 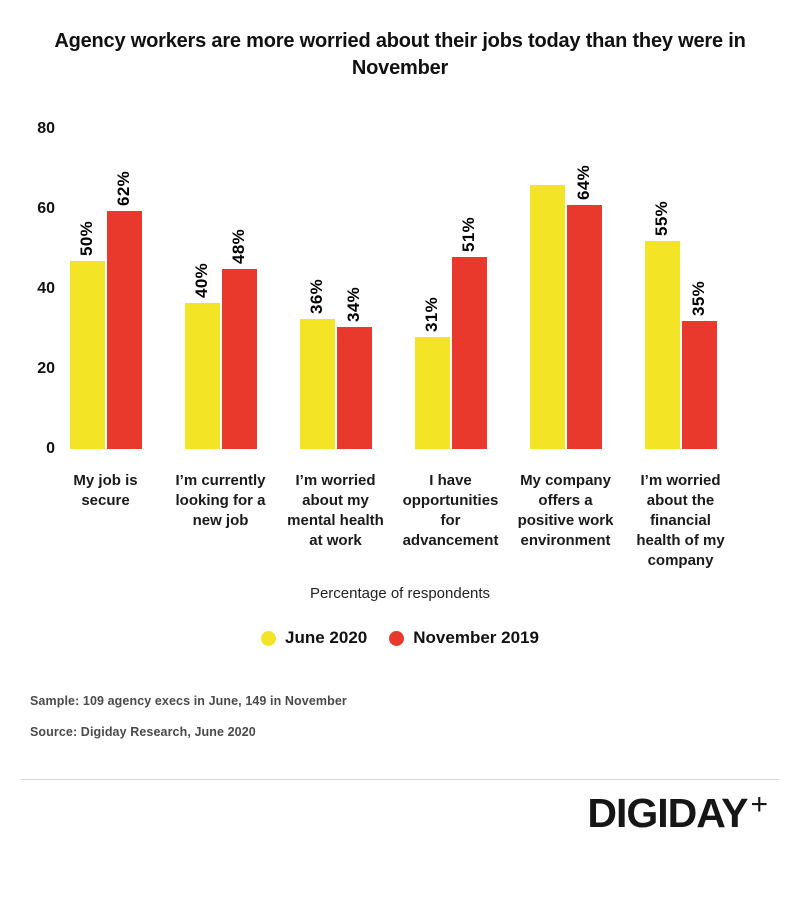 I want to click on x-axis-title: Percentage of respondents, so click(x=400, y=593).